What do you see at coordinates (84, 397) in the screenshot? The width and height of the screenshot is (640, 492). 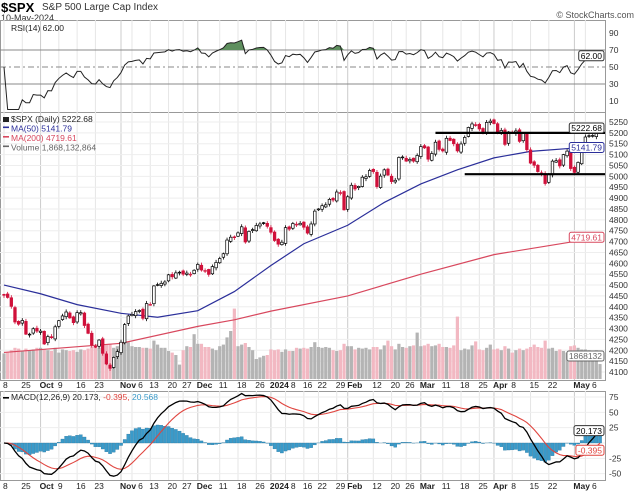 I see `macd-legend: MACD(12,26,9) 20.173, -0.395, 20.568` at bounding box center [84, 397].